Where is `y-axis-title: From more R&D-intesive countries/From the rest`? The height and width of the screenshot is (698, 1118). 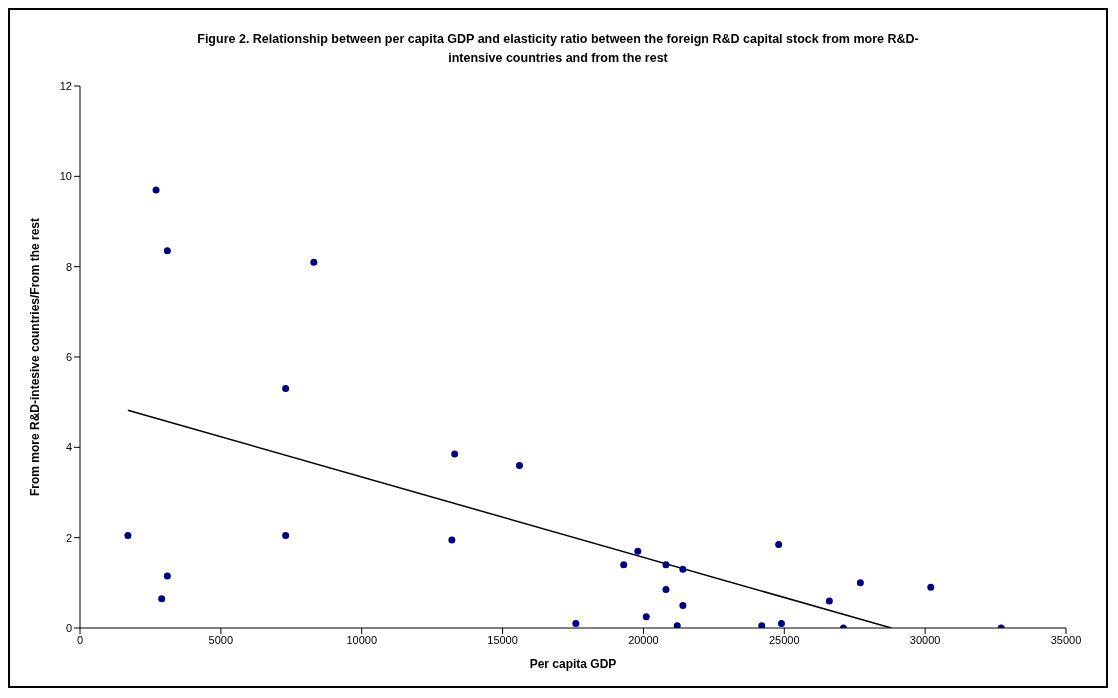 y-axis-title: From more R&D-intesive countries/From the rest is located at coordinates (35, 357).